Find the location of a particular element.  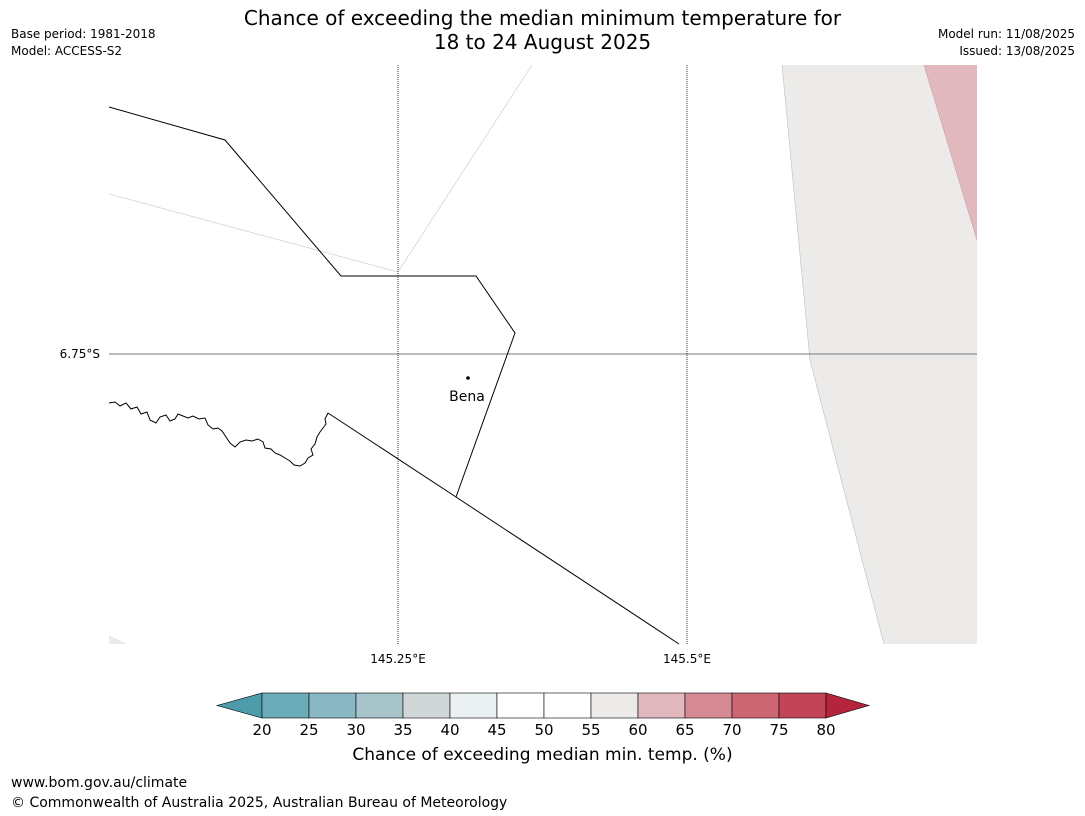

issued-date: Issued: 13/08/2025 is located at coordinates (1017, 51).